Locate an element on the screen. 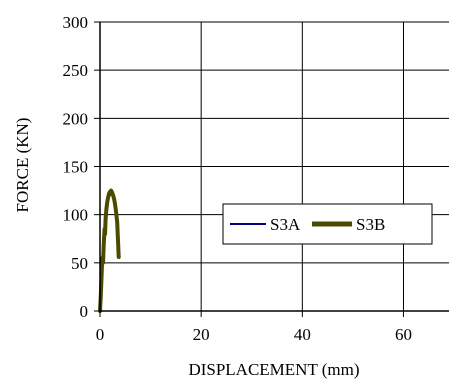 This screenshot has height=382, width=449. series-lines is located at coordinates (109, 250).